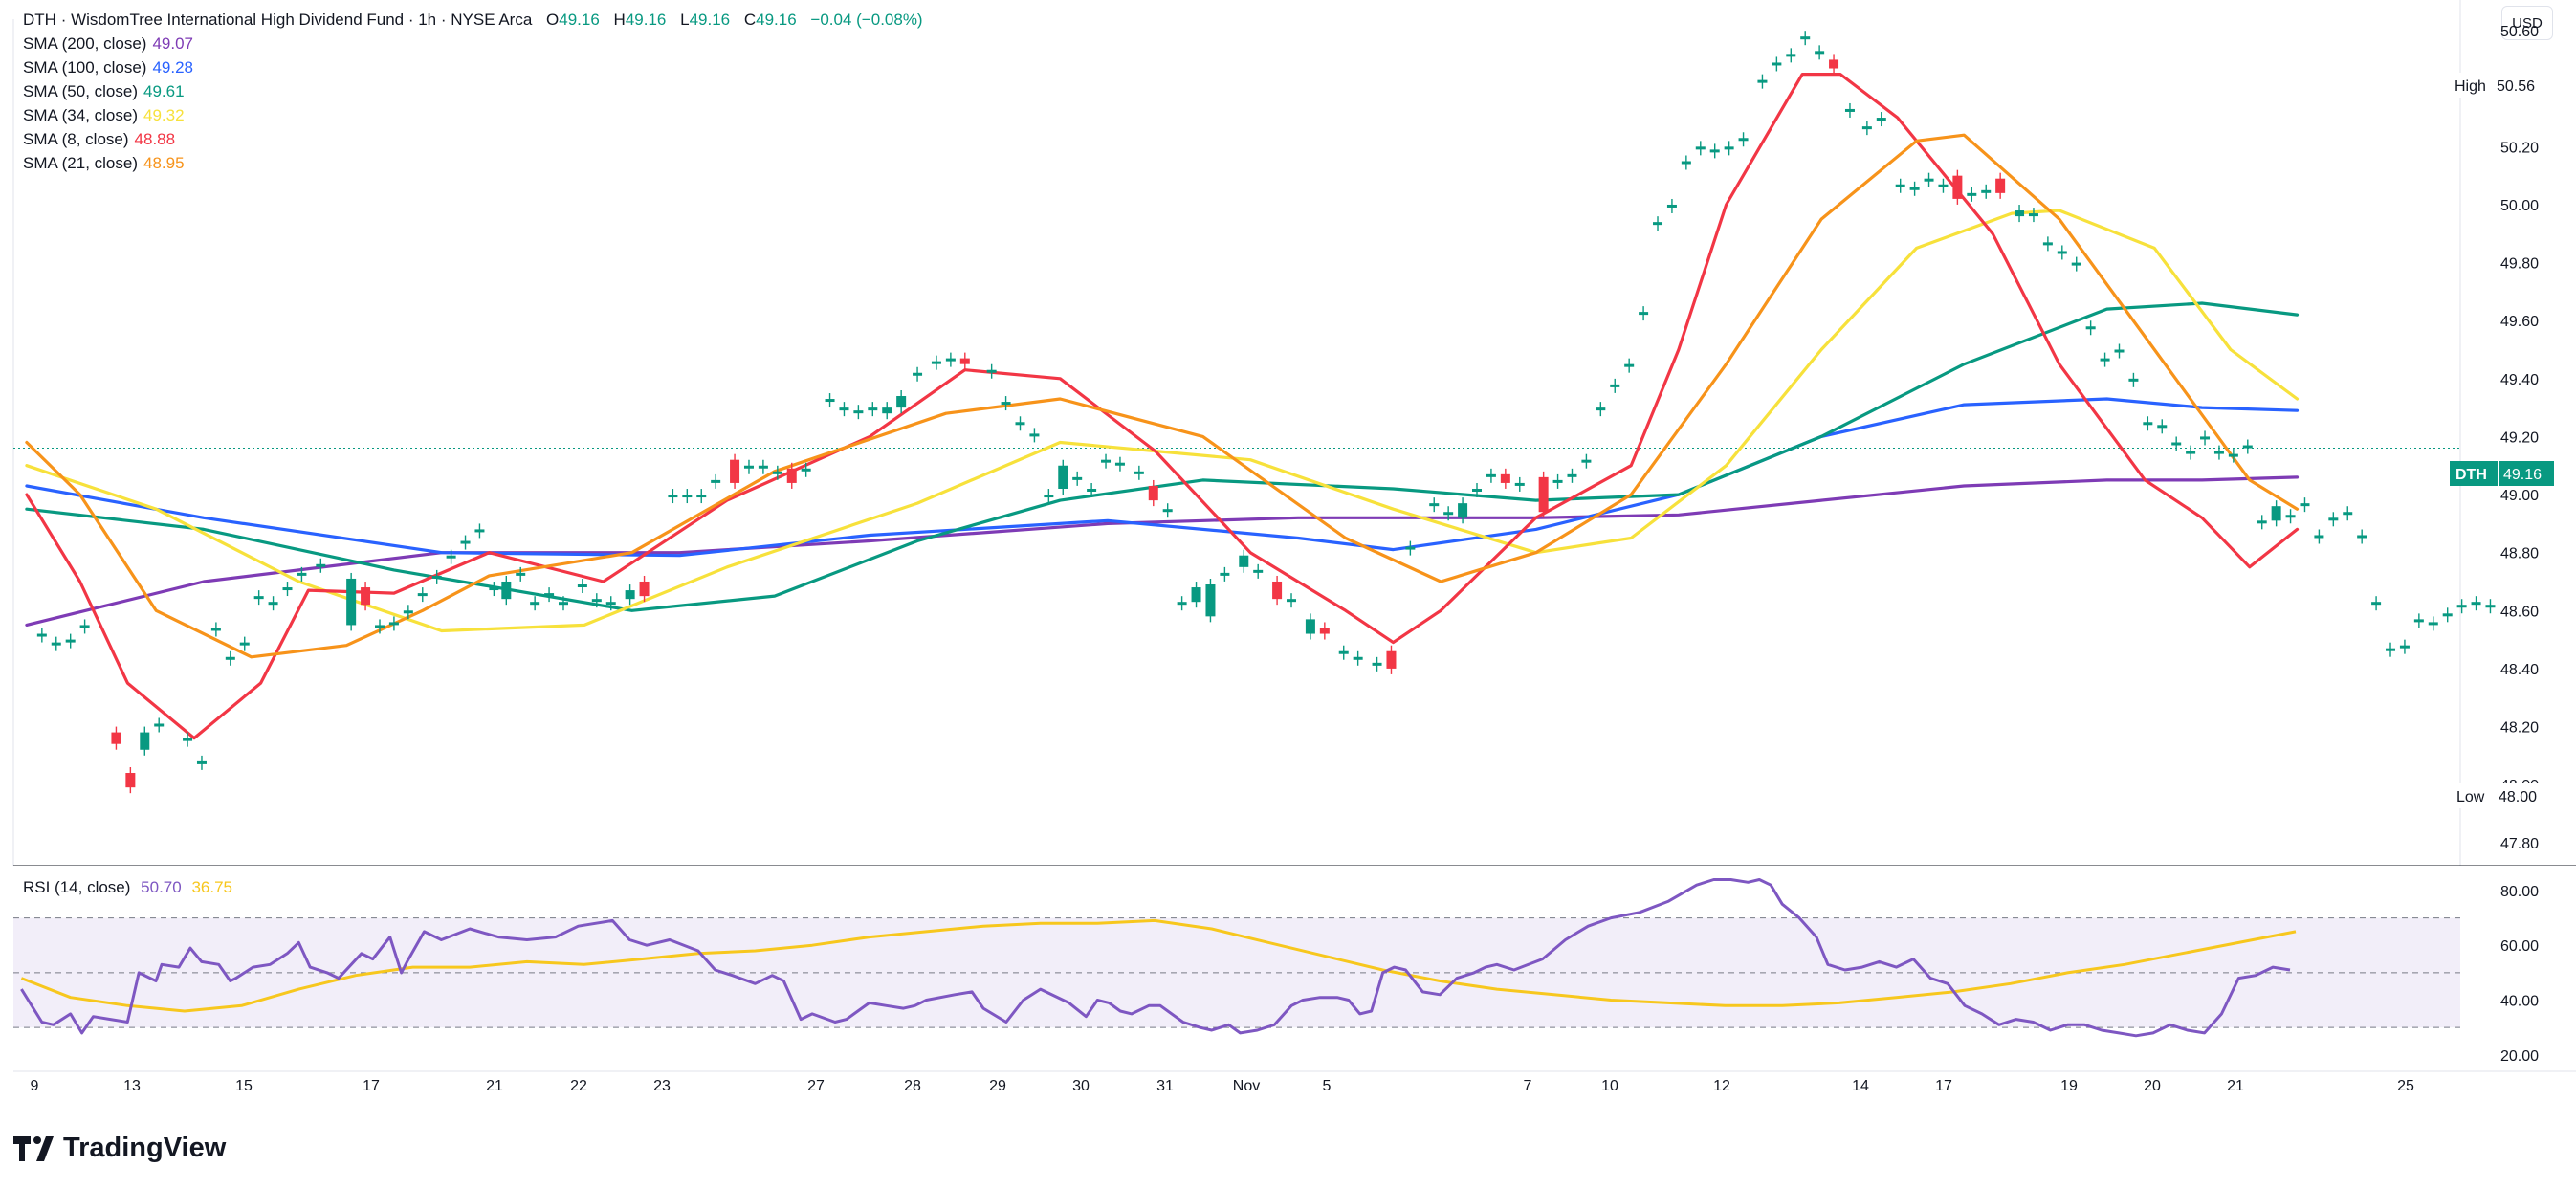 The image size is (2576, 1189). Describe the element at coordinates (119, 1148) in the screenshot. I see `tradingview-logo: TradingView` at that location.